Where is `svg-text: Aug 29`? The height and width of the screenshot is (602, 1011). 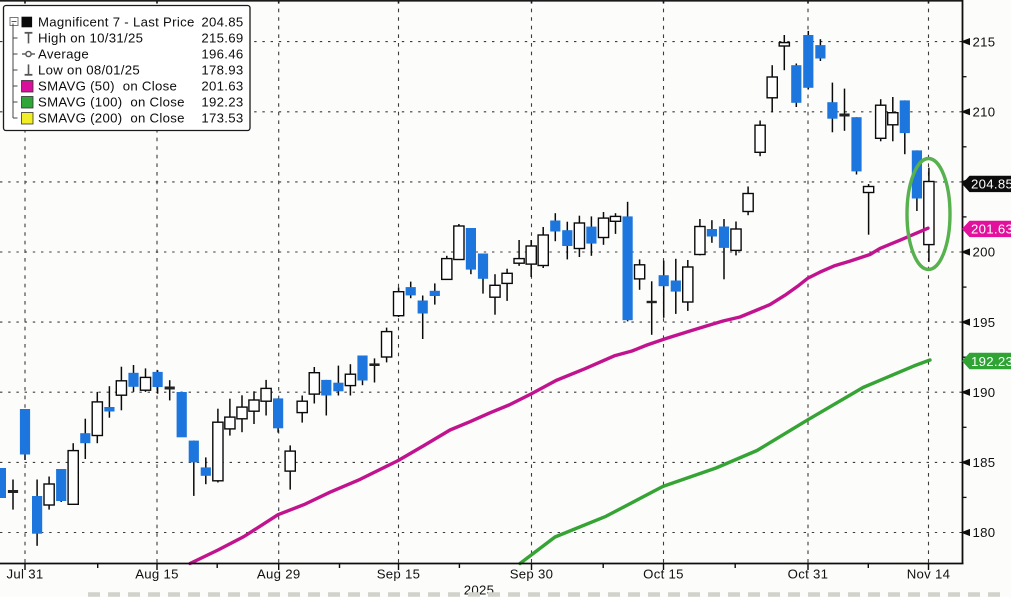
svg-text: Aug 29 is located at coordinates (279, 574).